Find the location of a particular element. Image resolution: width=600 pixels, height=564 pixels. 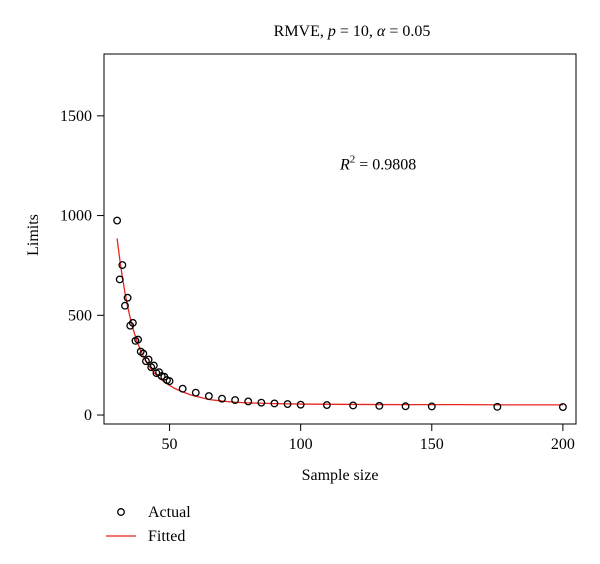

annotation-text: = 0.9808 is located at coordinates (385, 165).